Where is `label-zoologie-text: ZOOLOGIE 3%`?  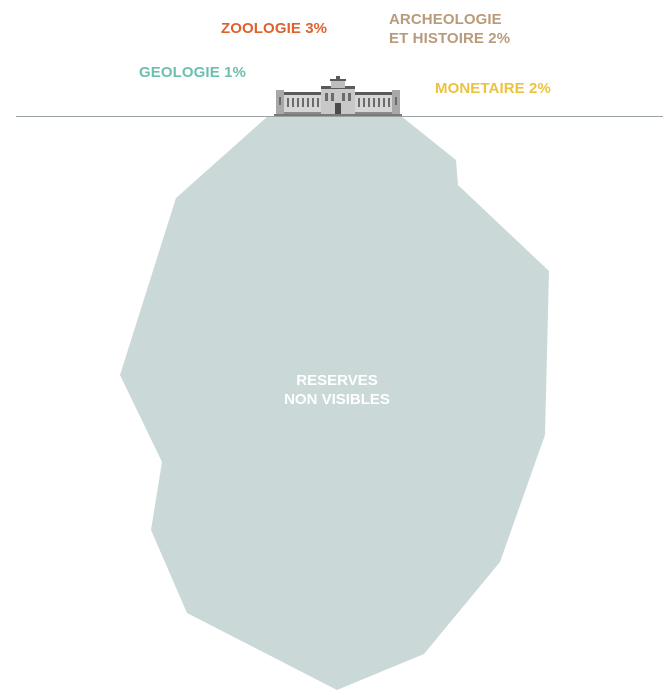 label-zoologie-text: ZOOLOGIE 3% is located at coordinates (274, 28).